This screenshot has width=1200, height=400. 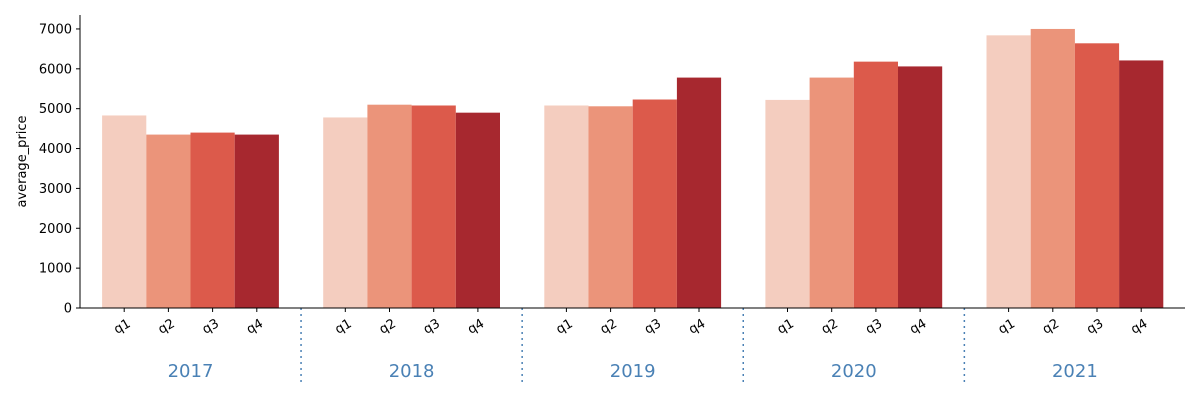 I want to click on bar-2021-q4, so click(x=1141, y=184).